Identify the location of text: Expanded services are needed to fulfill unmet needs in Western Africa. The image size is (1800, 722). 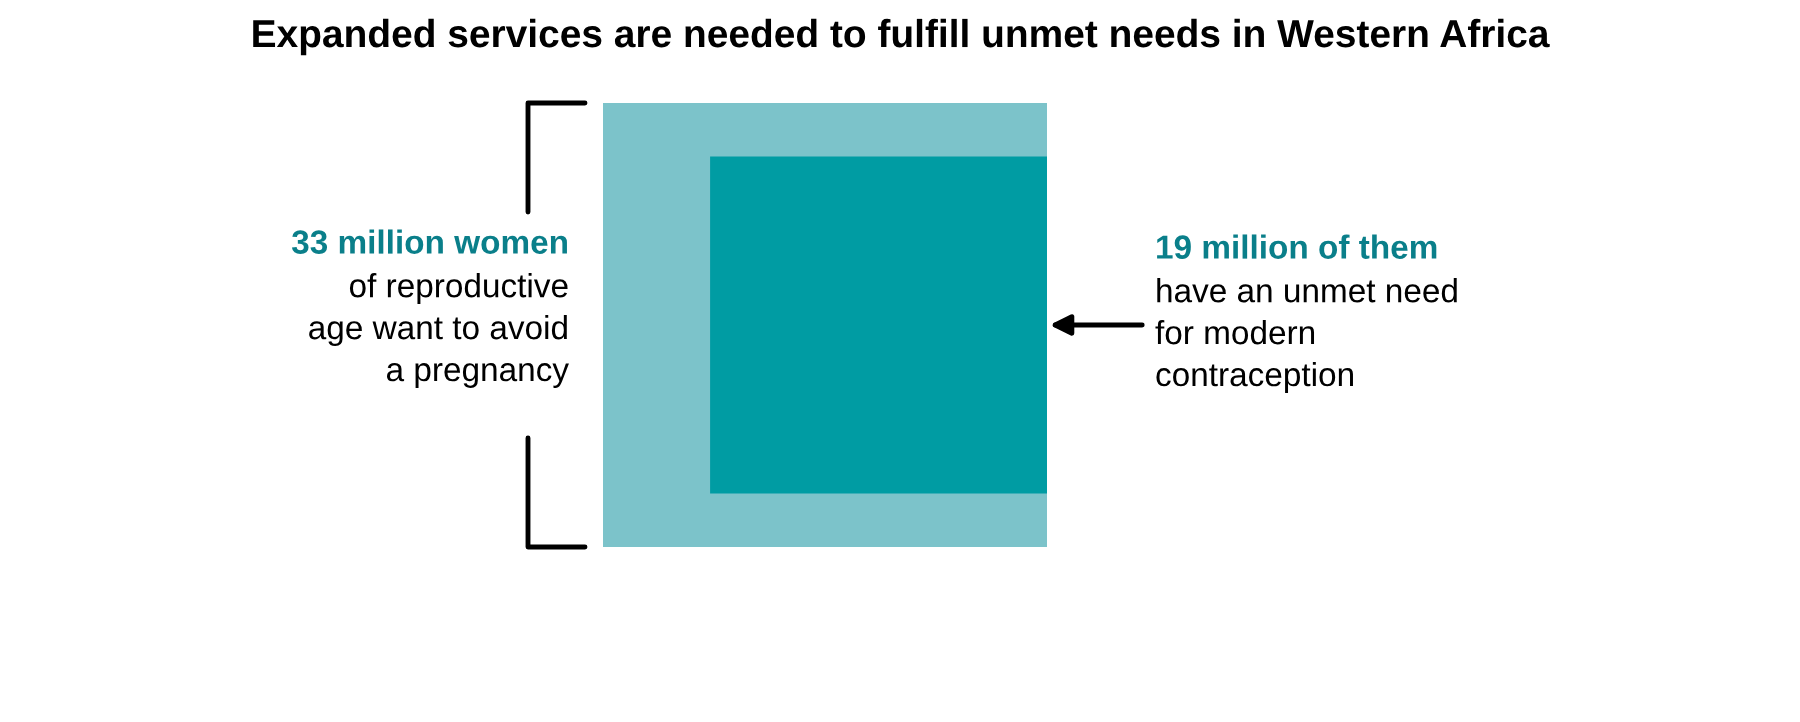
(901, 37).